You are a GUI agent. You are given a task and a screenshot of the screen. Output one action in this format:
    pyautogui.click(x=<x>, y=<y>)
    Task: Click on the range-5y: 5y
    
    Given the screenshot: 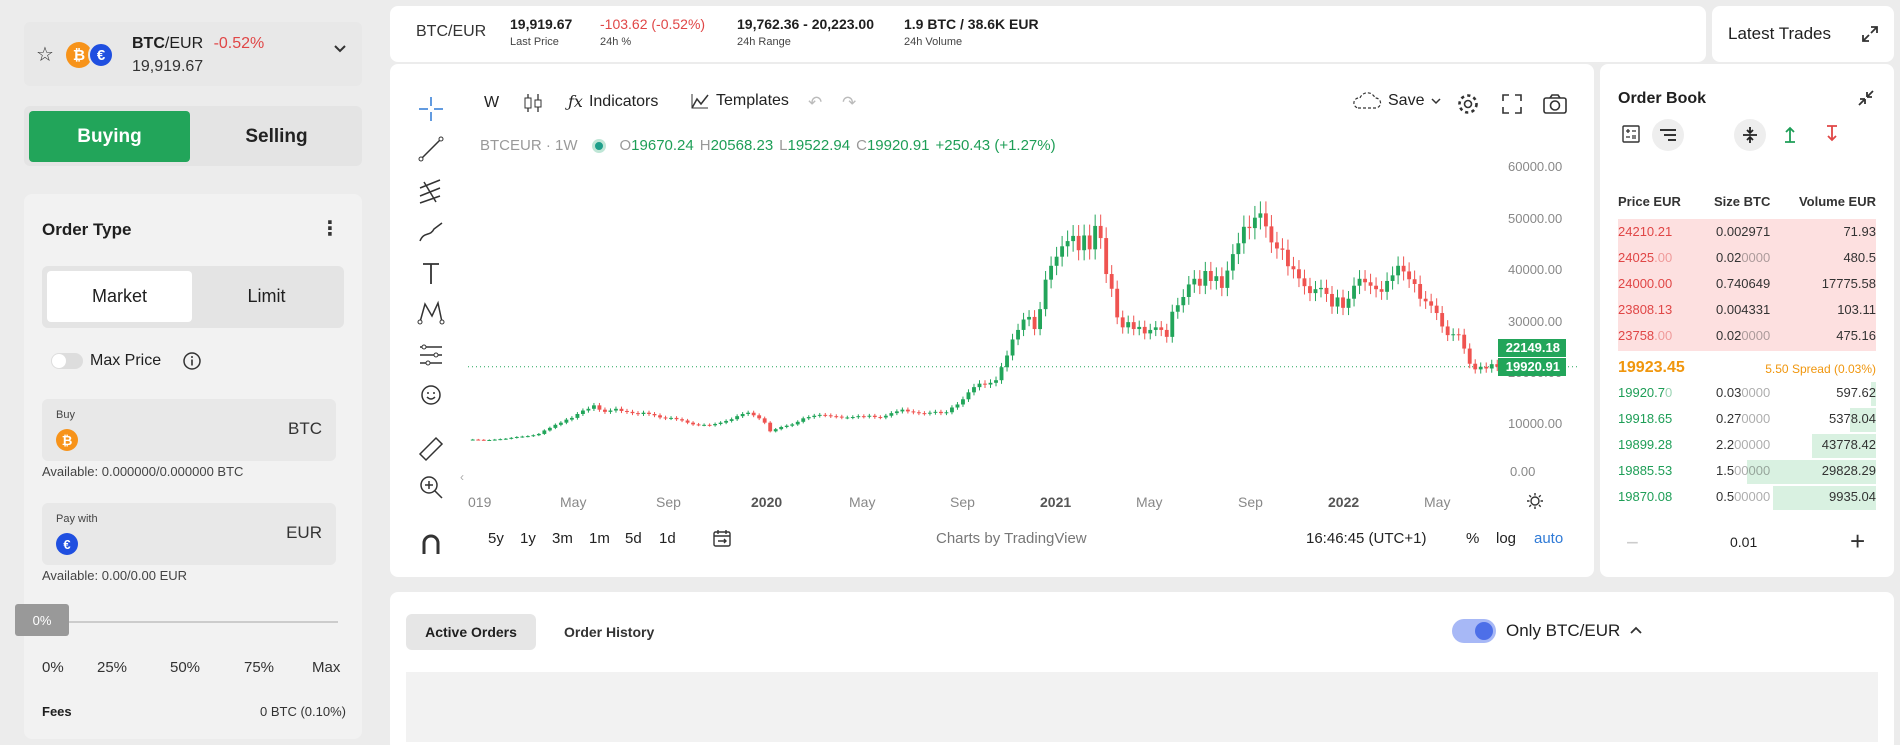 What is the action you would take?
    pyautogui.click(x=496, y=538)
    